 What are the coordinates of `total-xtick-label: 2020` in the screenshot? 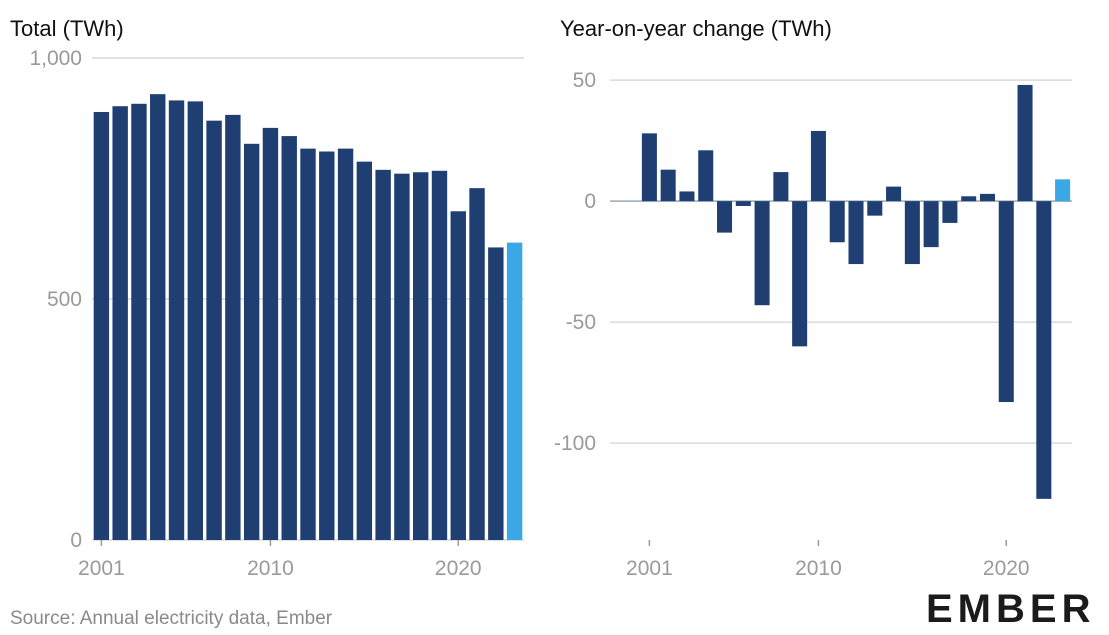 It's located at (458, 568).